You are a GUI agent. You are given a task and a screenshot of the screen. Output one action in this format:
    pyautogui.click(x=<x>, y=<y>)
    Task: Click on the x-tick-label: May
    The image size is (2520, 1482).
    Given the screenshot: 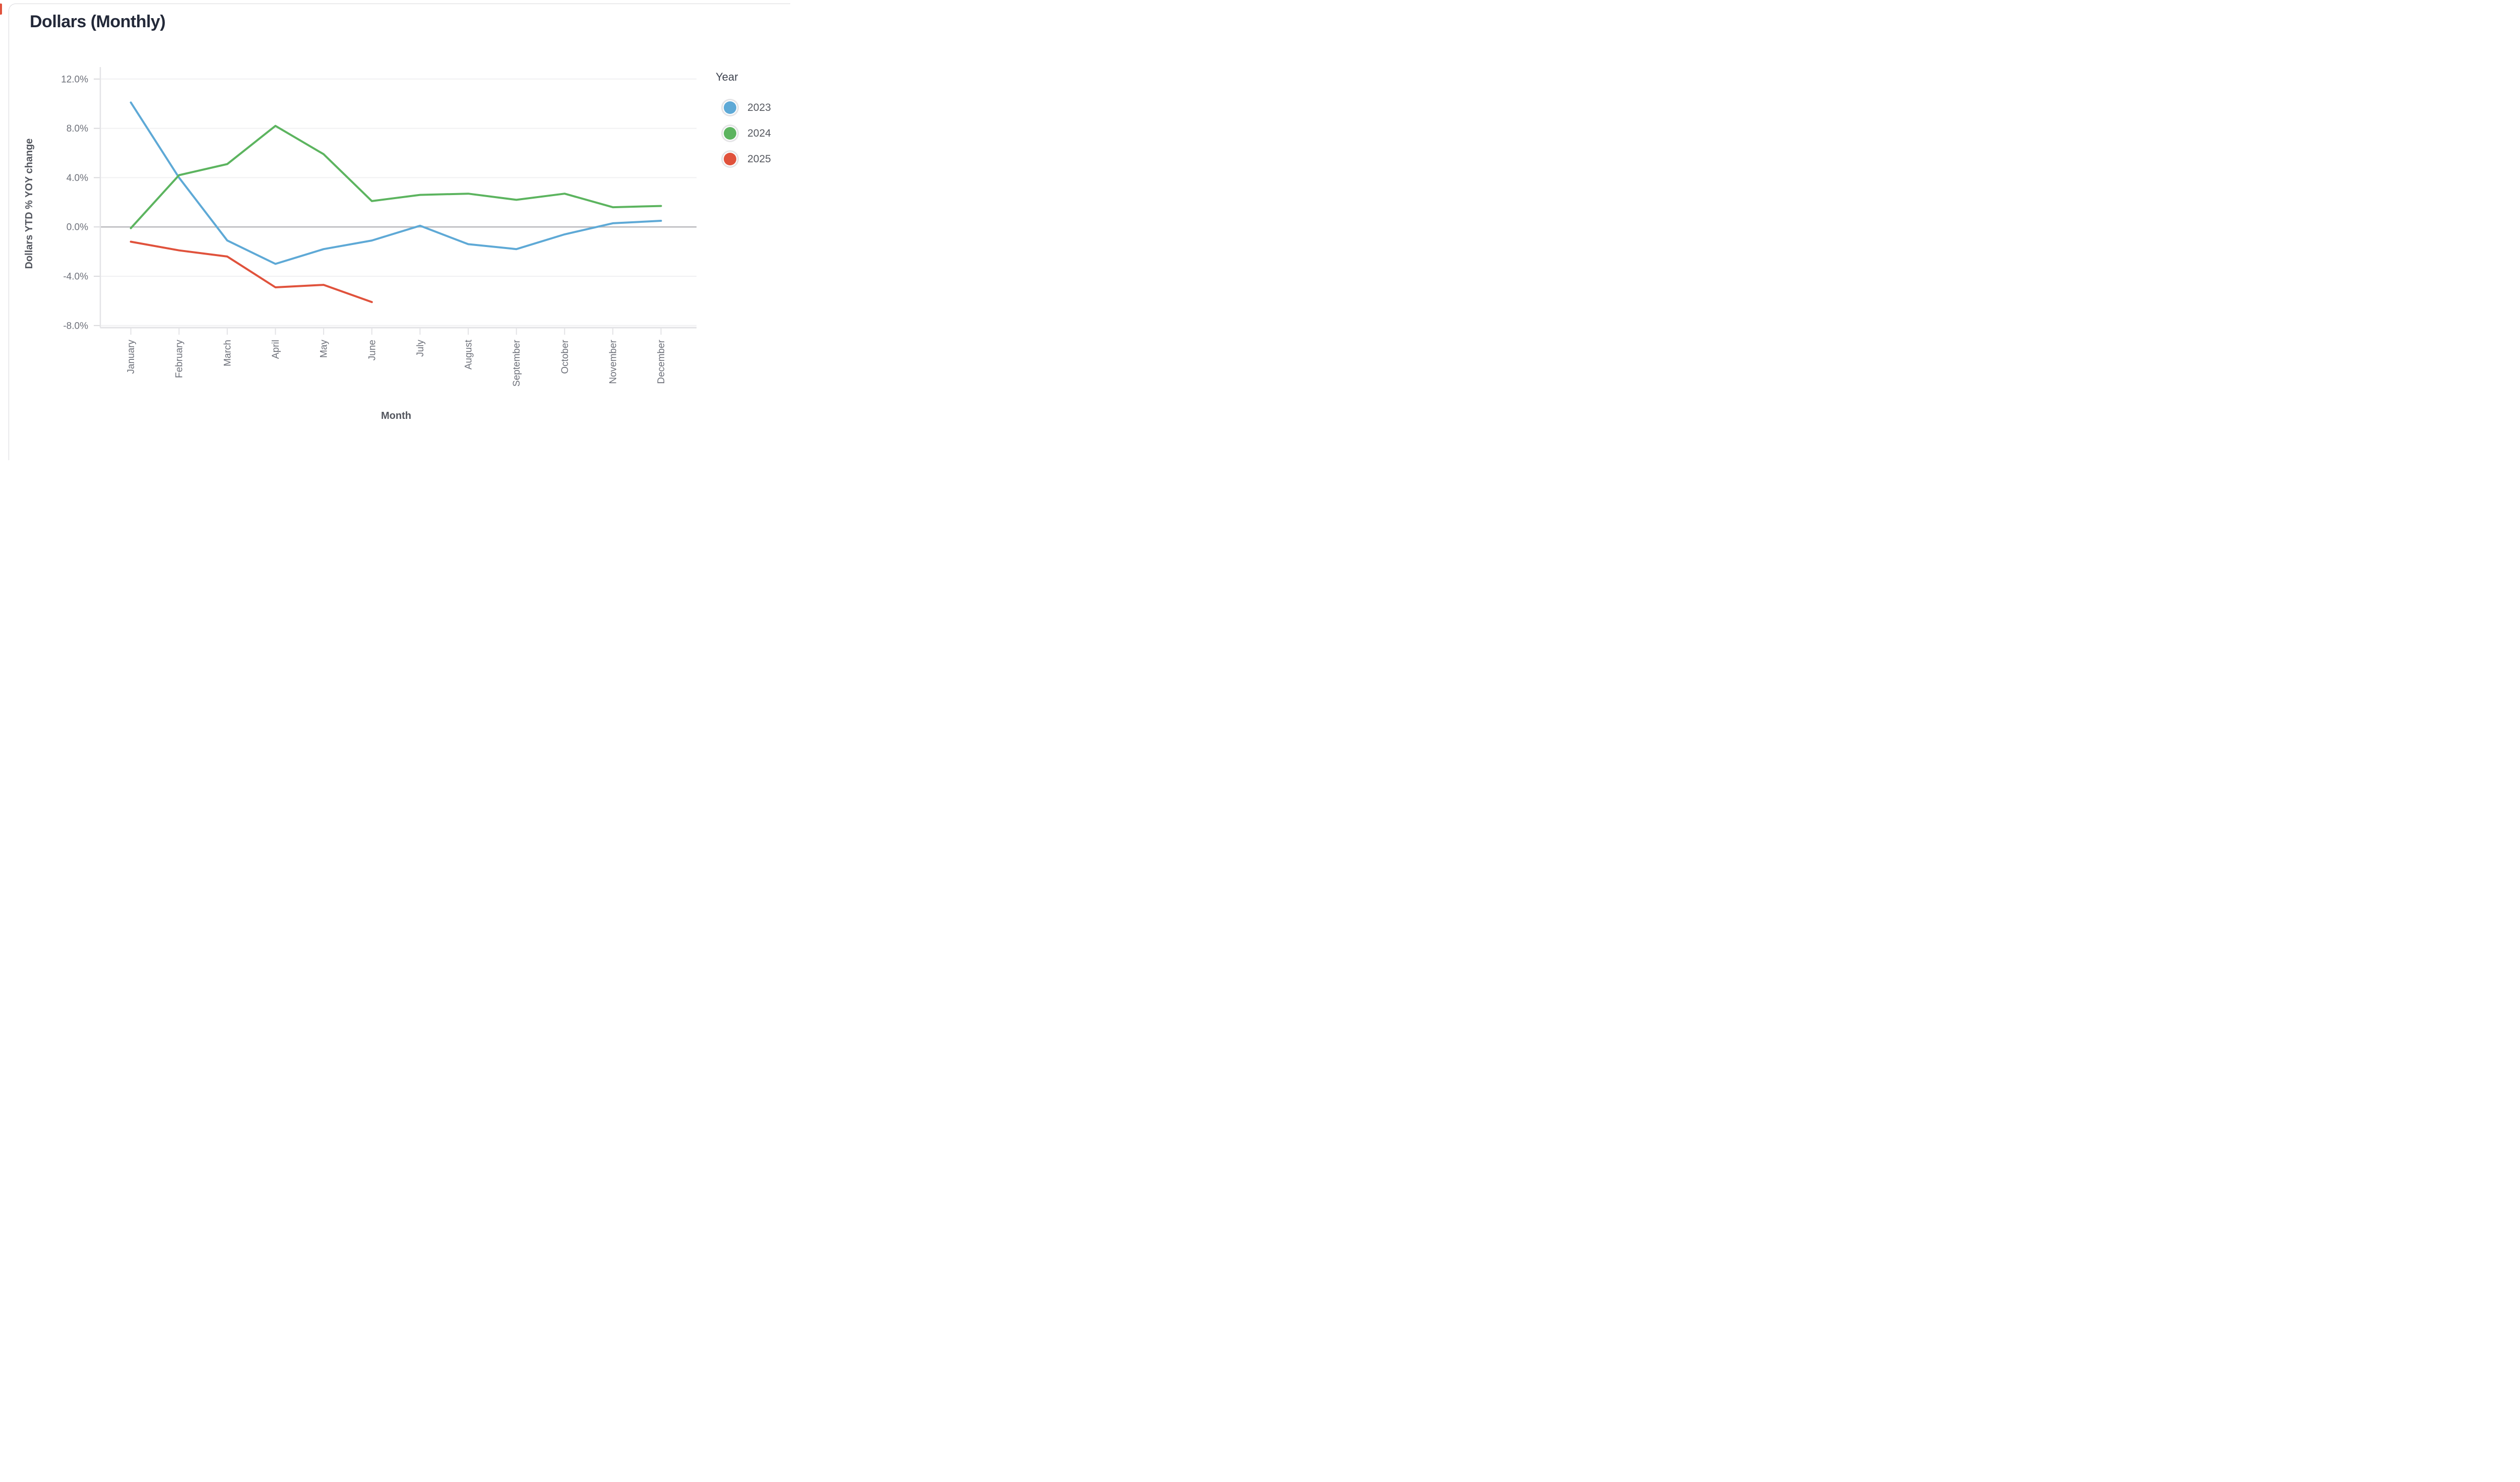 What is the action you would take?
    pyautogui.click(x=324, y=349)
    